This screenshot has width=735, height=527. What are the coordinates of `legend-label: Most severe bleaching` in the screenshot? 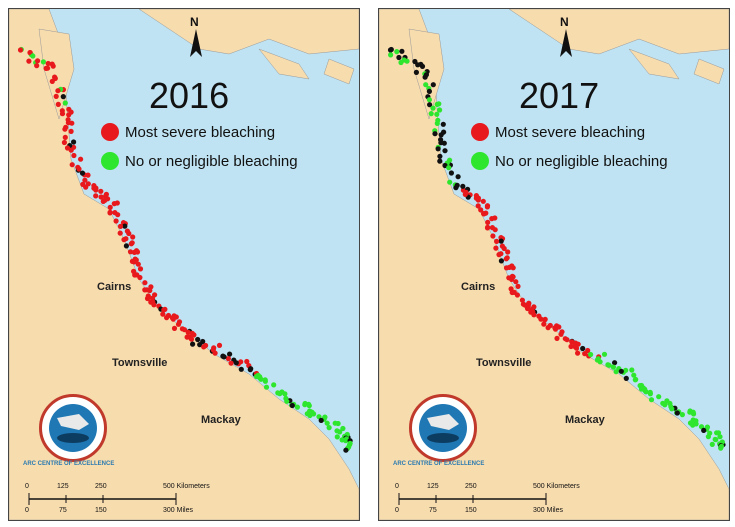 It's located at (570, 132).